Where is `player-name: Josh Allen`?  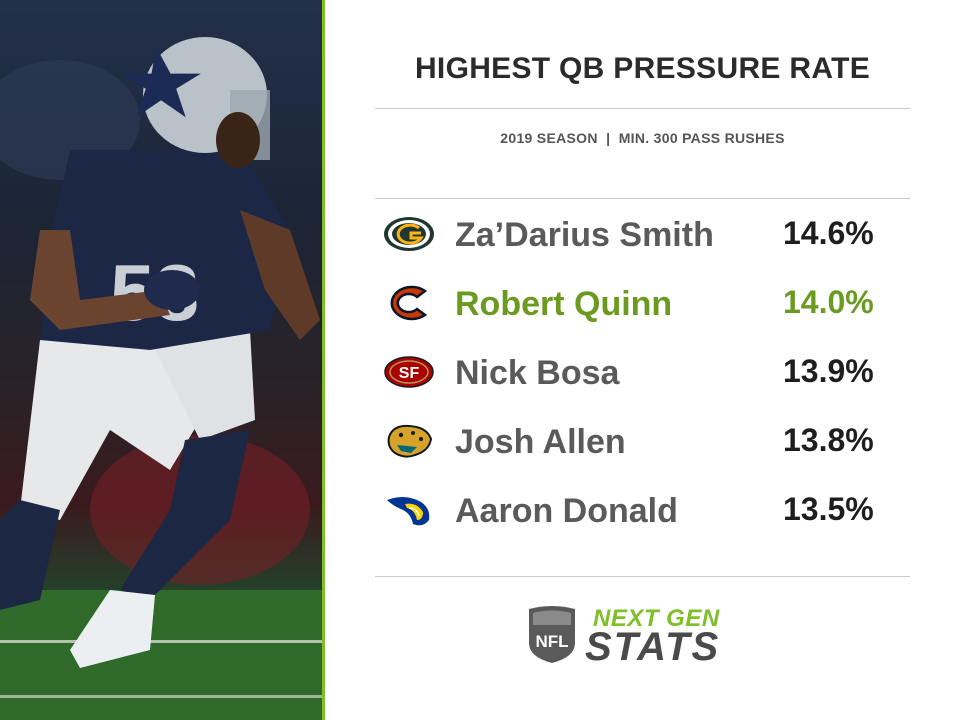 player-name: Josh Allen is located at coordinates (540, 442).